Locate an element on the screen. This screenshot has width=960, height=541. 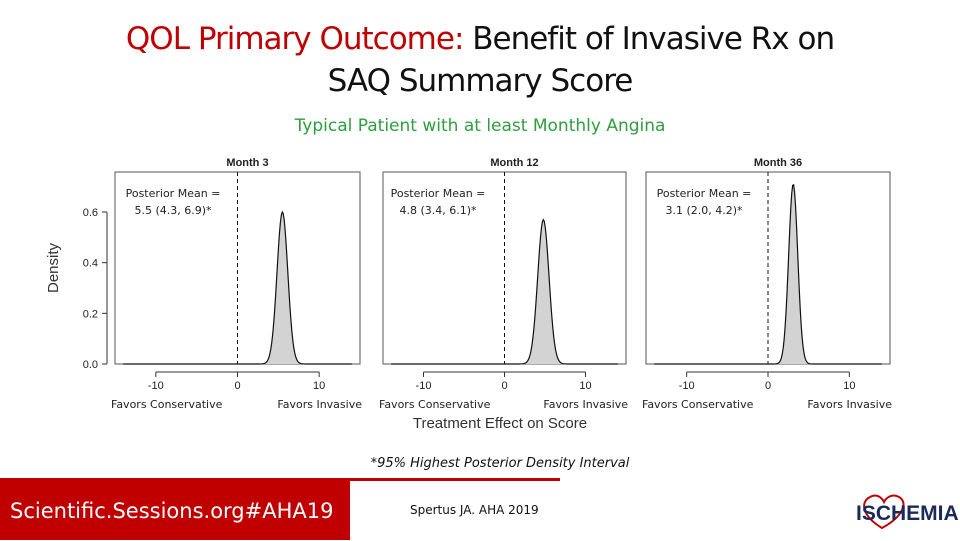
title-highlight: QOL Primary Outcome: is located at coordinates (294, 39).